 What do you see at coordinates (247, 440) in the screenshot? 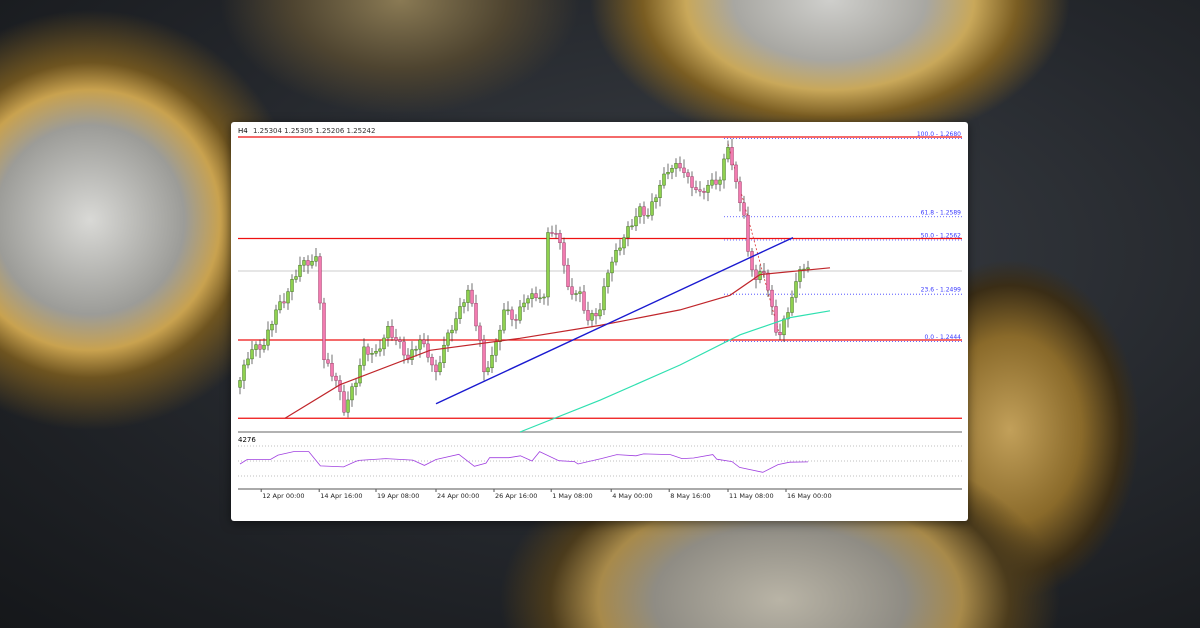
I see `oscillator-label: 4276` at bounding box center [247, 440].